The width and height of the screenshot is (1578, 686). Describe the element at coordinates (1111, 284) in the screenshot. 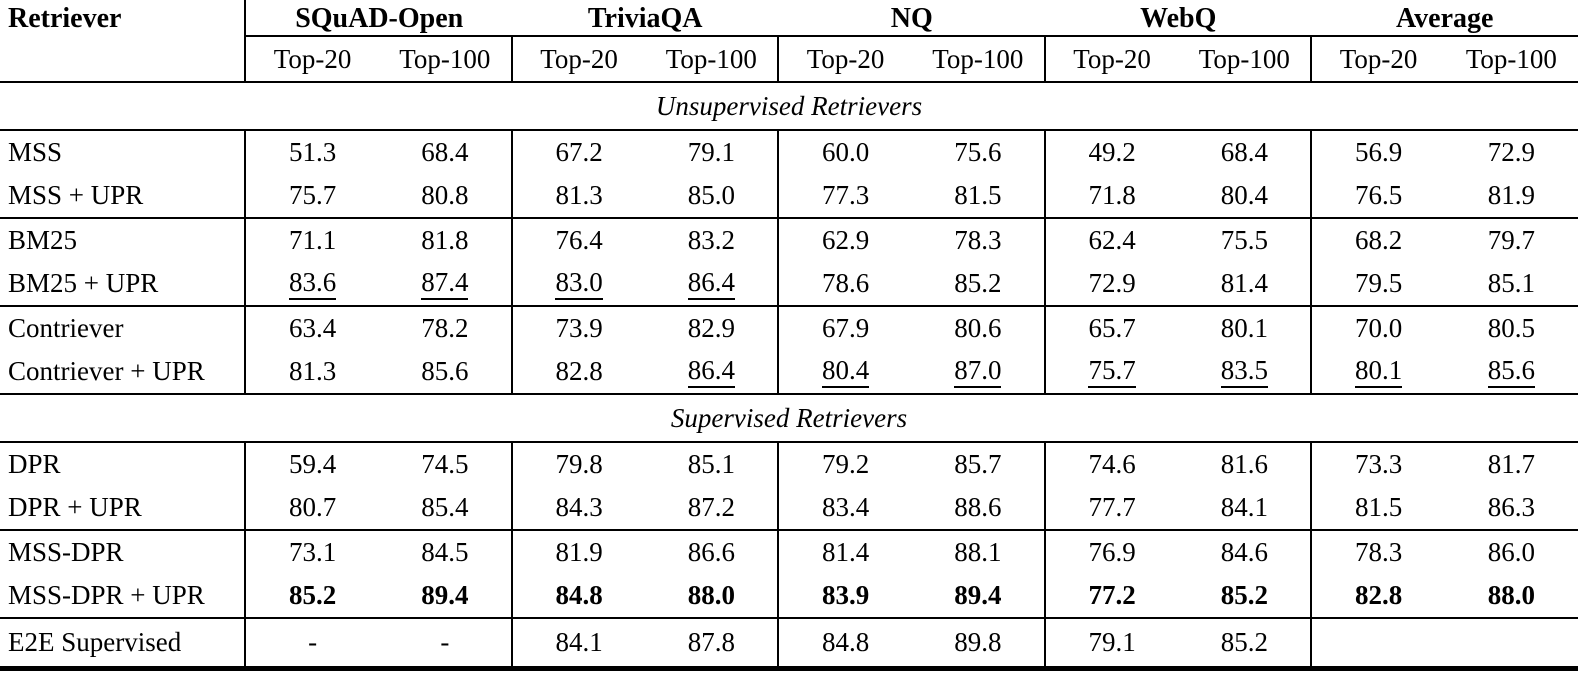

I see `score-cell: 72.9` at that location.